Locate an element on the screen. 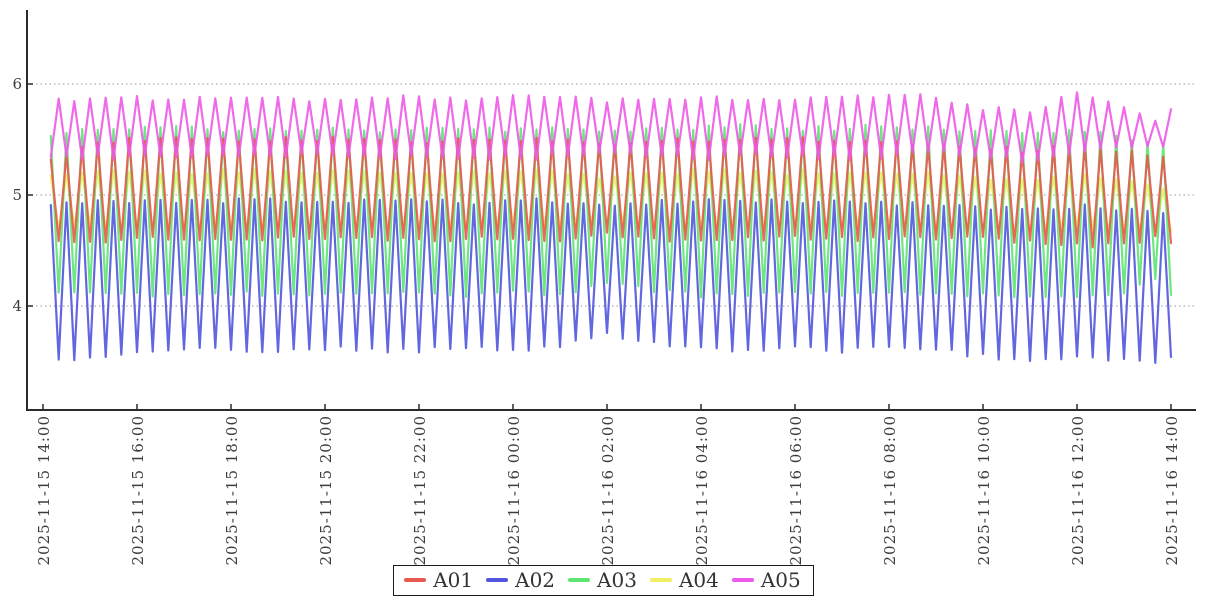 The image size is (1207, 600). x-tick-label-6: 2025-11-16 02:00 is located at coordinates (608, 490).